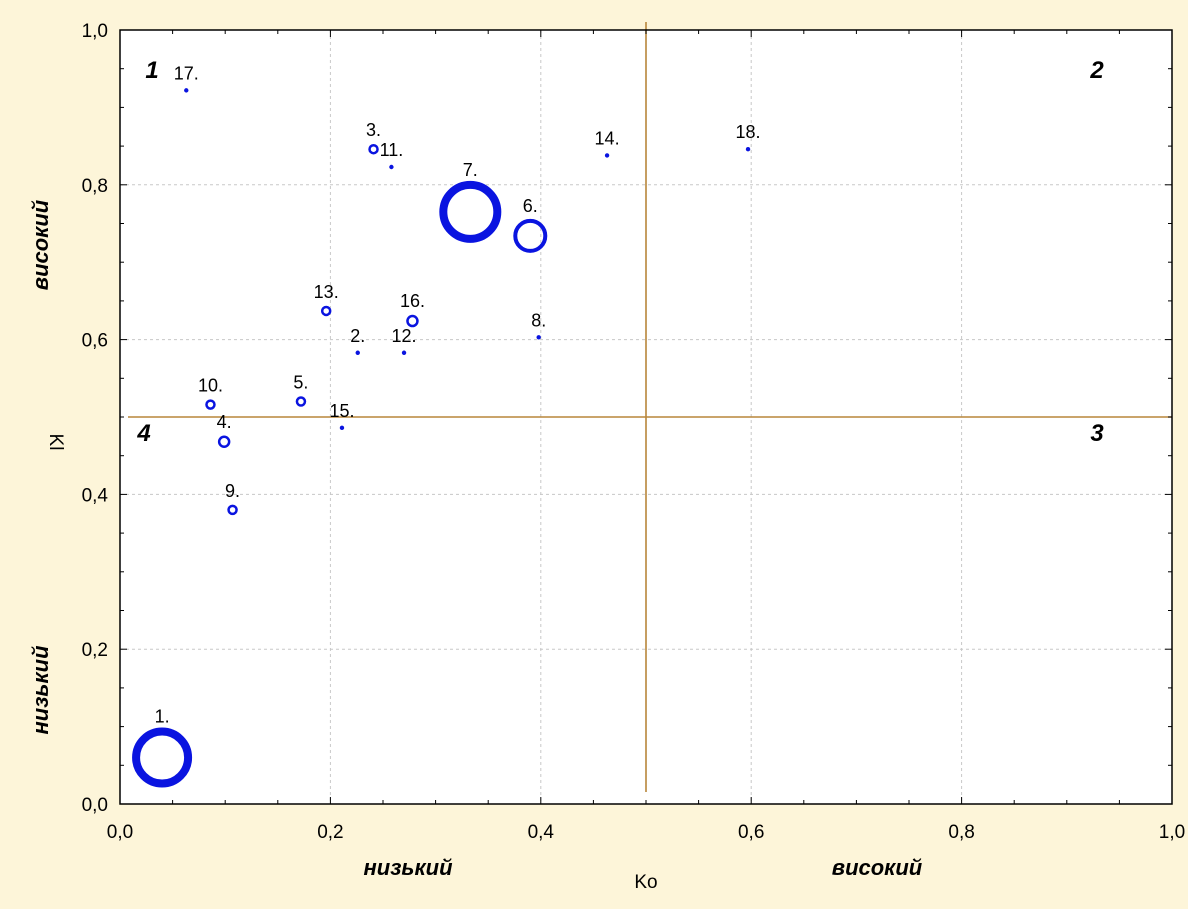 The width and height of the screenshot is (1188, 909). Describe the element at coordinates (373, 130) in the screenshot. I see `point-label: 3.` at that location.